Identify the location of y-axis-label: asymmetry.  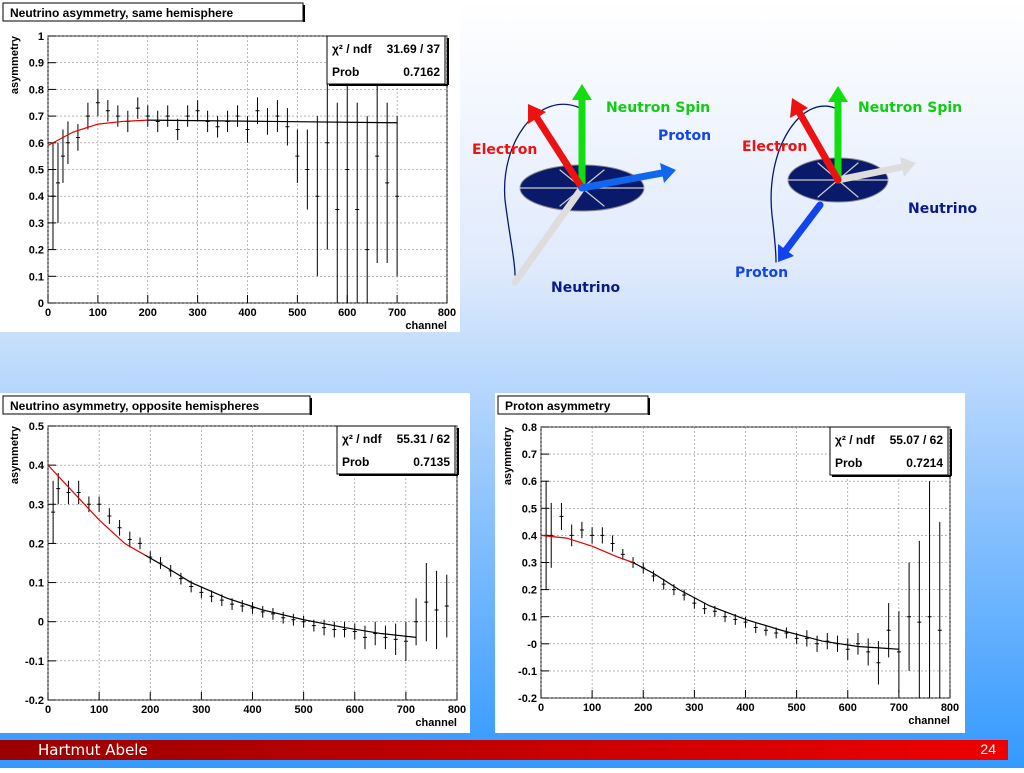
(508, 455).